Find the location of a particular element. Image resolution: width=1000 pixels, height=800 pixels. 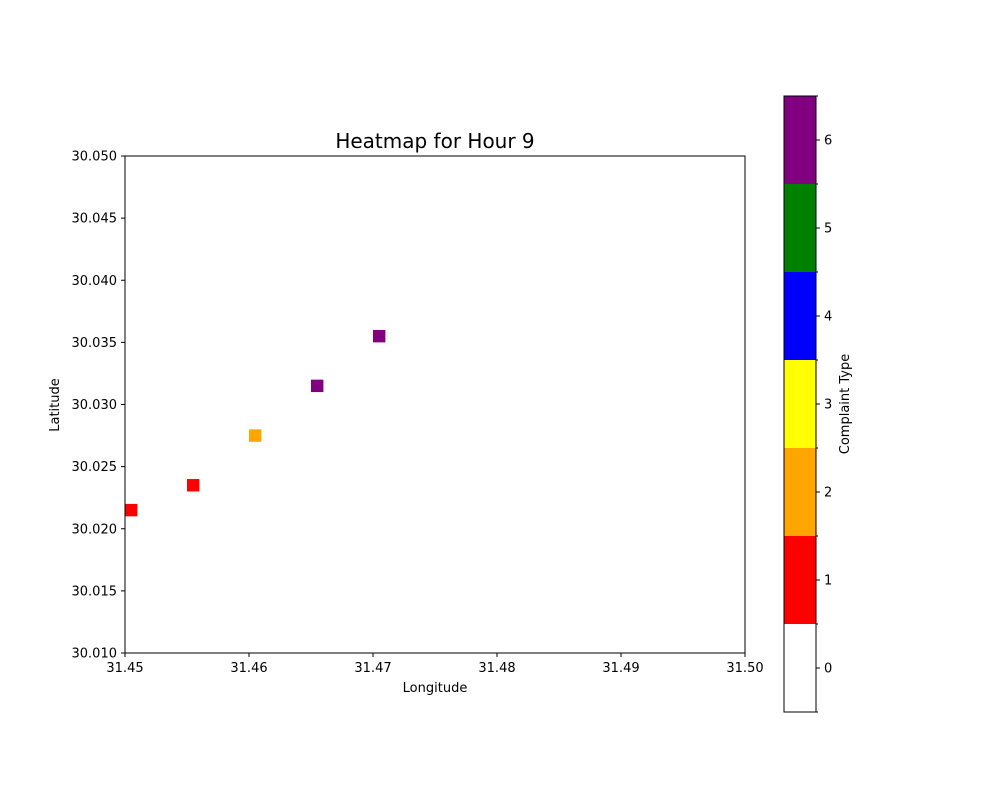

x-axis: 31.45 31.46 31.47 31.48 31.49 31.50 is located at coordinates (435, 664).